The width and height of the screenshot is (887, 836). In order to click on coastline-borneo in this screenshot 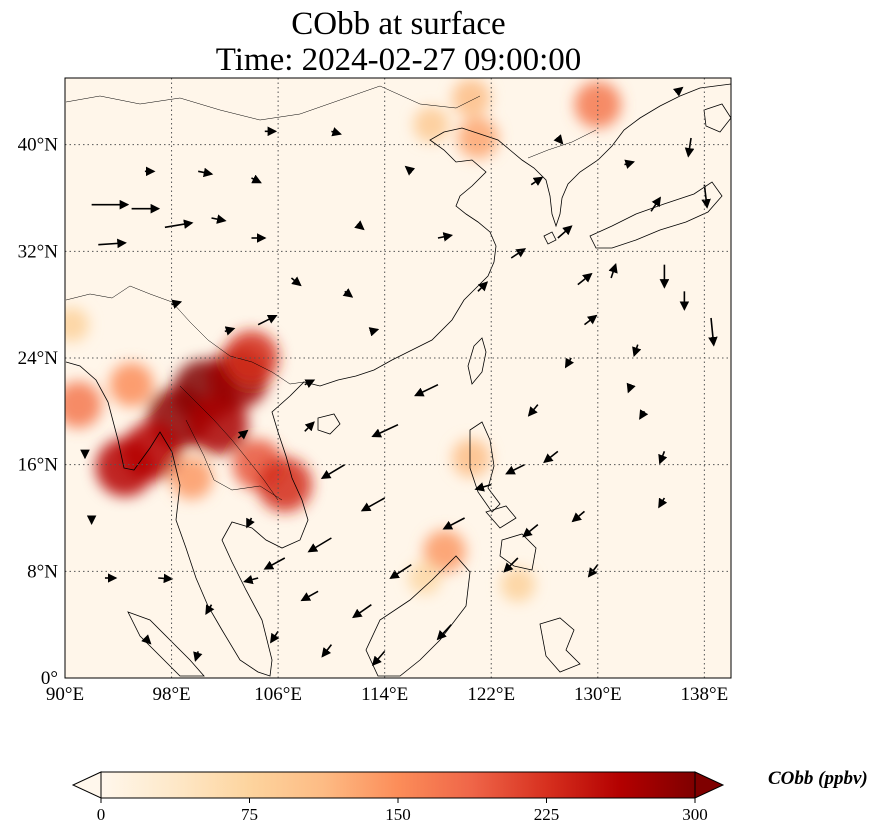, I will do `click(418, 616)`.